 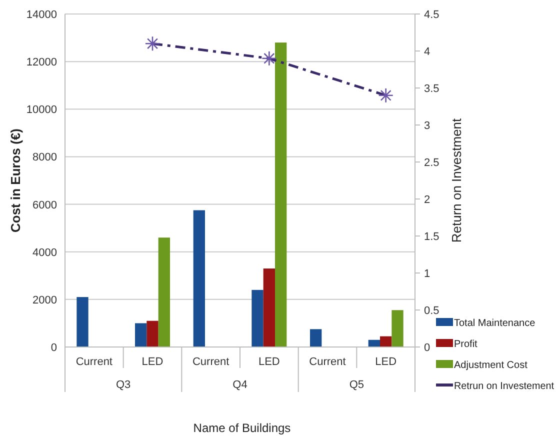 What do you see at coordinates (427, 200) in the screenshot?
I see `y2-tick-label: 2` at bounding box center [427, 200].